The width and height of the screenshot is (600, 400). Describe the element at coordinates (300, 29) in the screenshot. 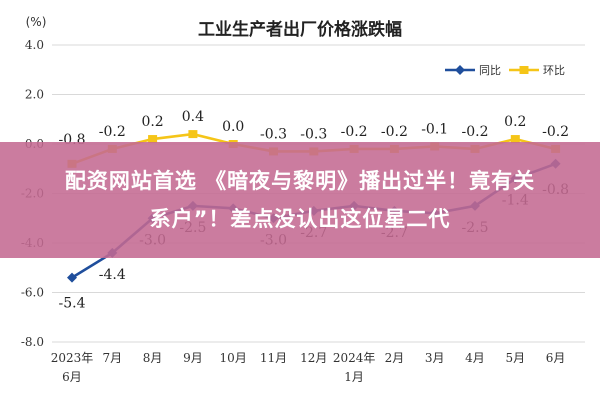

I see `chart-title: 工业生产者出厂价格涨跌幅` at that location.